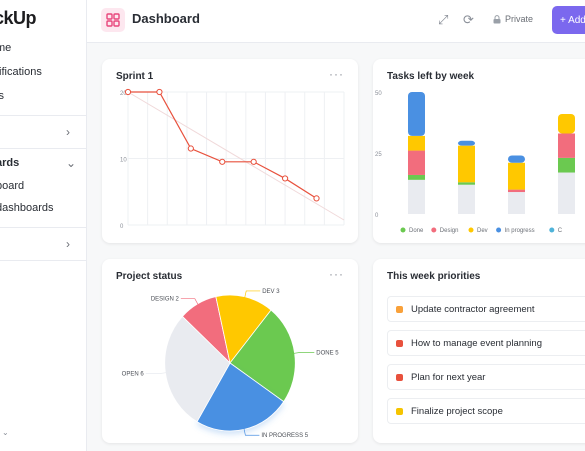  I want to click on priority-item: Update contractor agreement, so click(486, 309).